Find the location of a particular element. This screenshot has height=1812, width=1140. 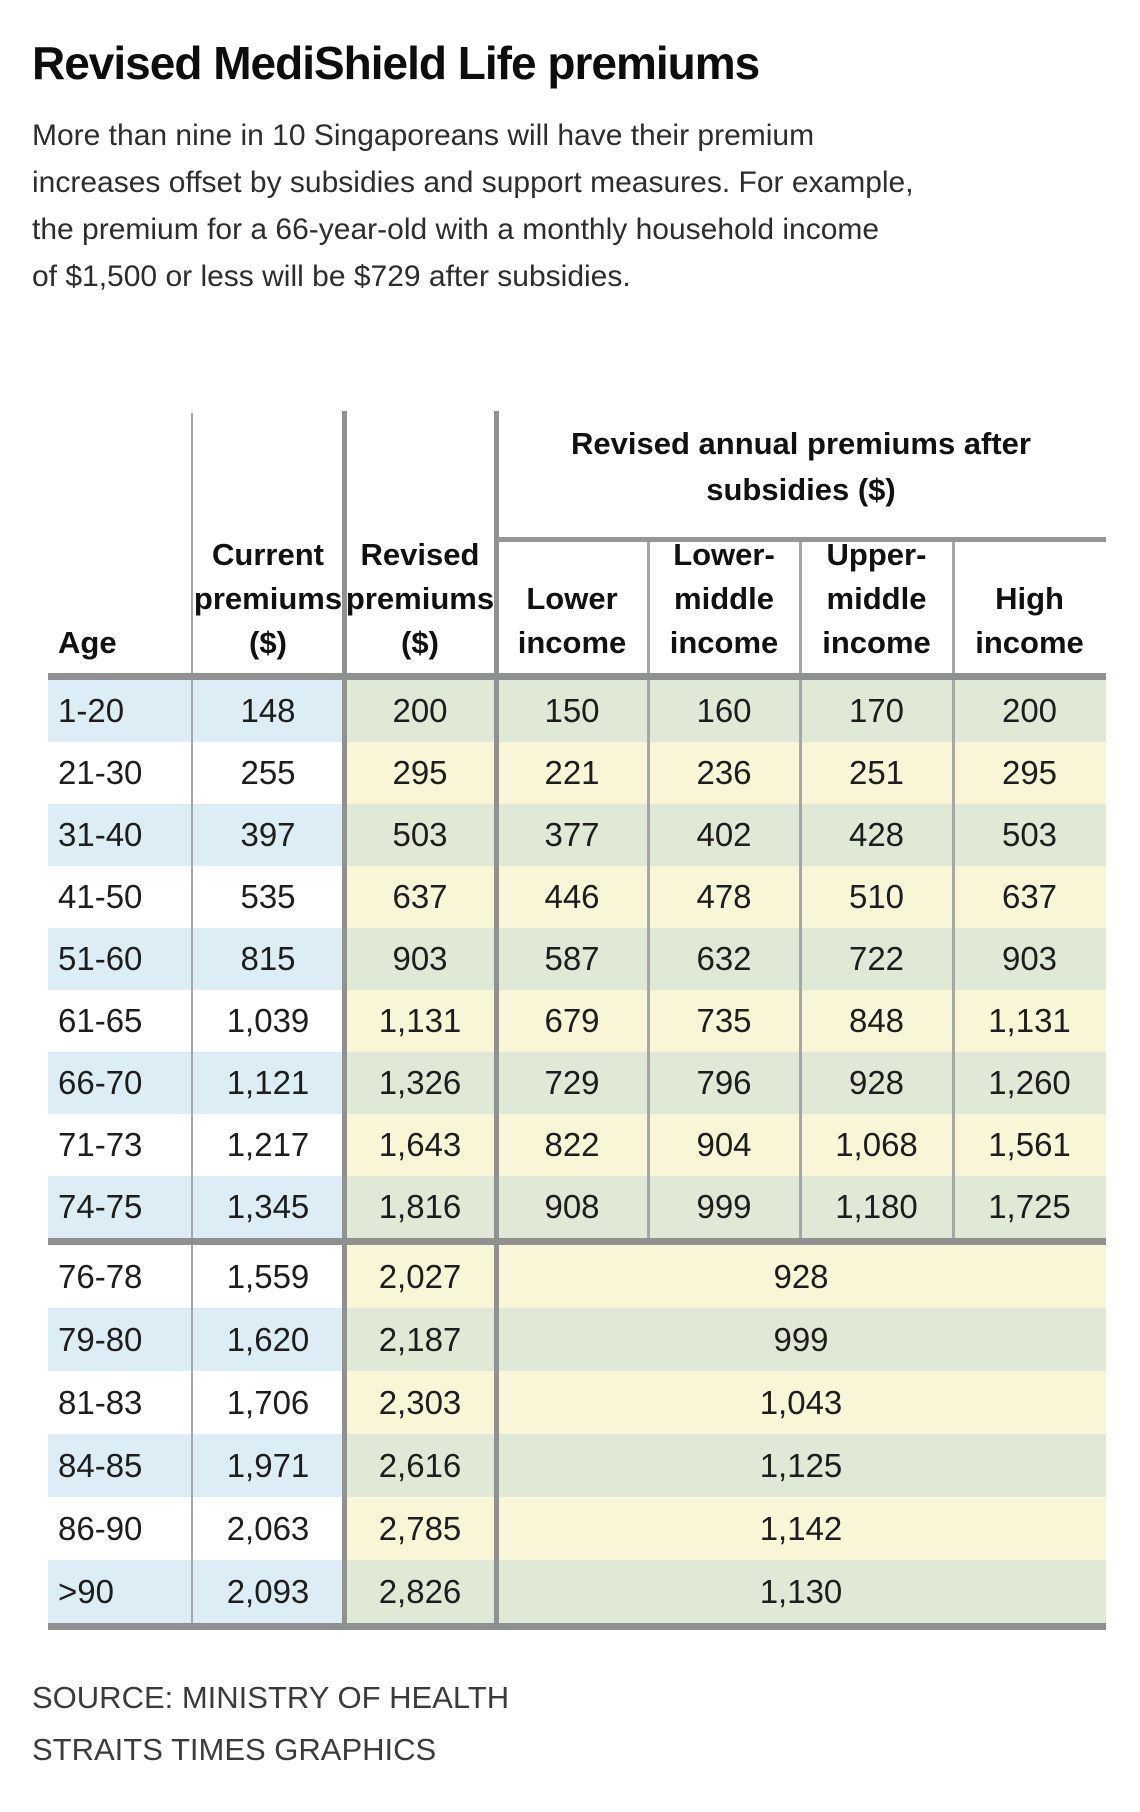

lower-middle-income-cell: 160 is located at coordinates (724, 711).